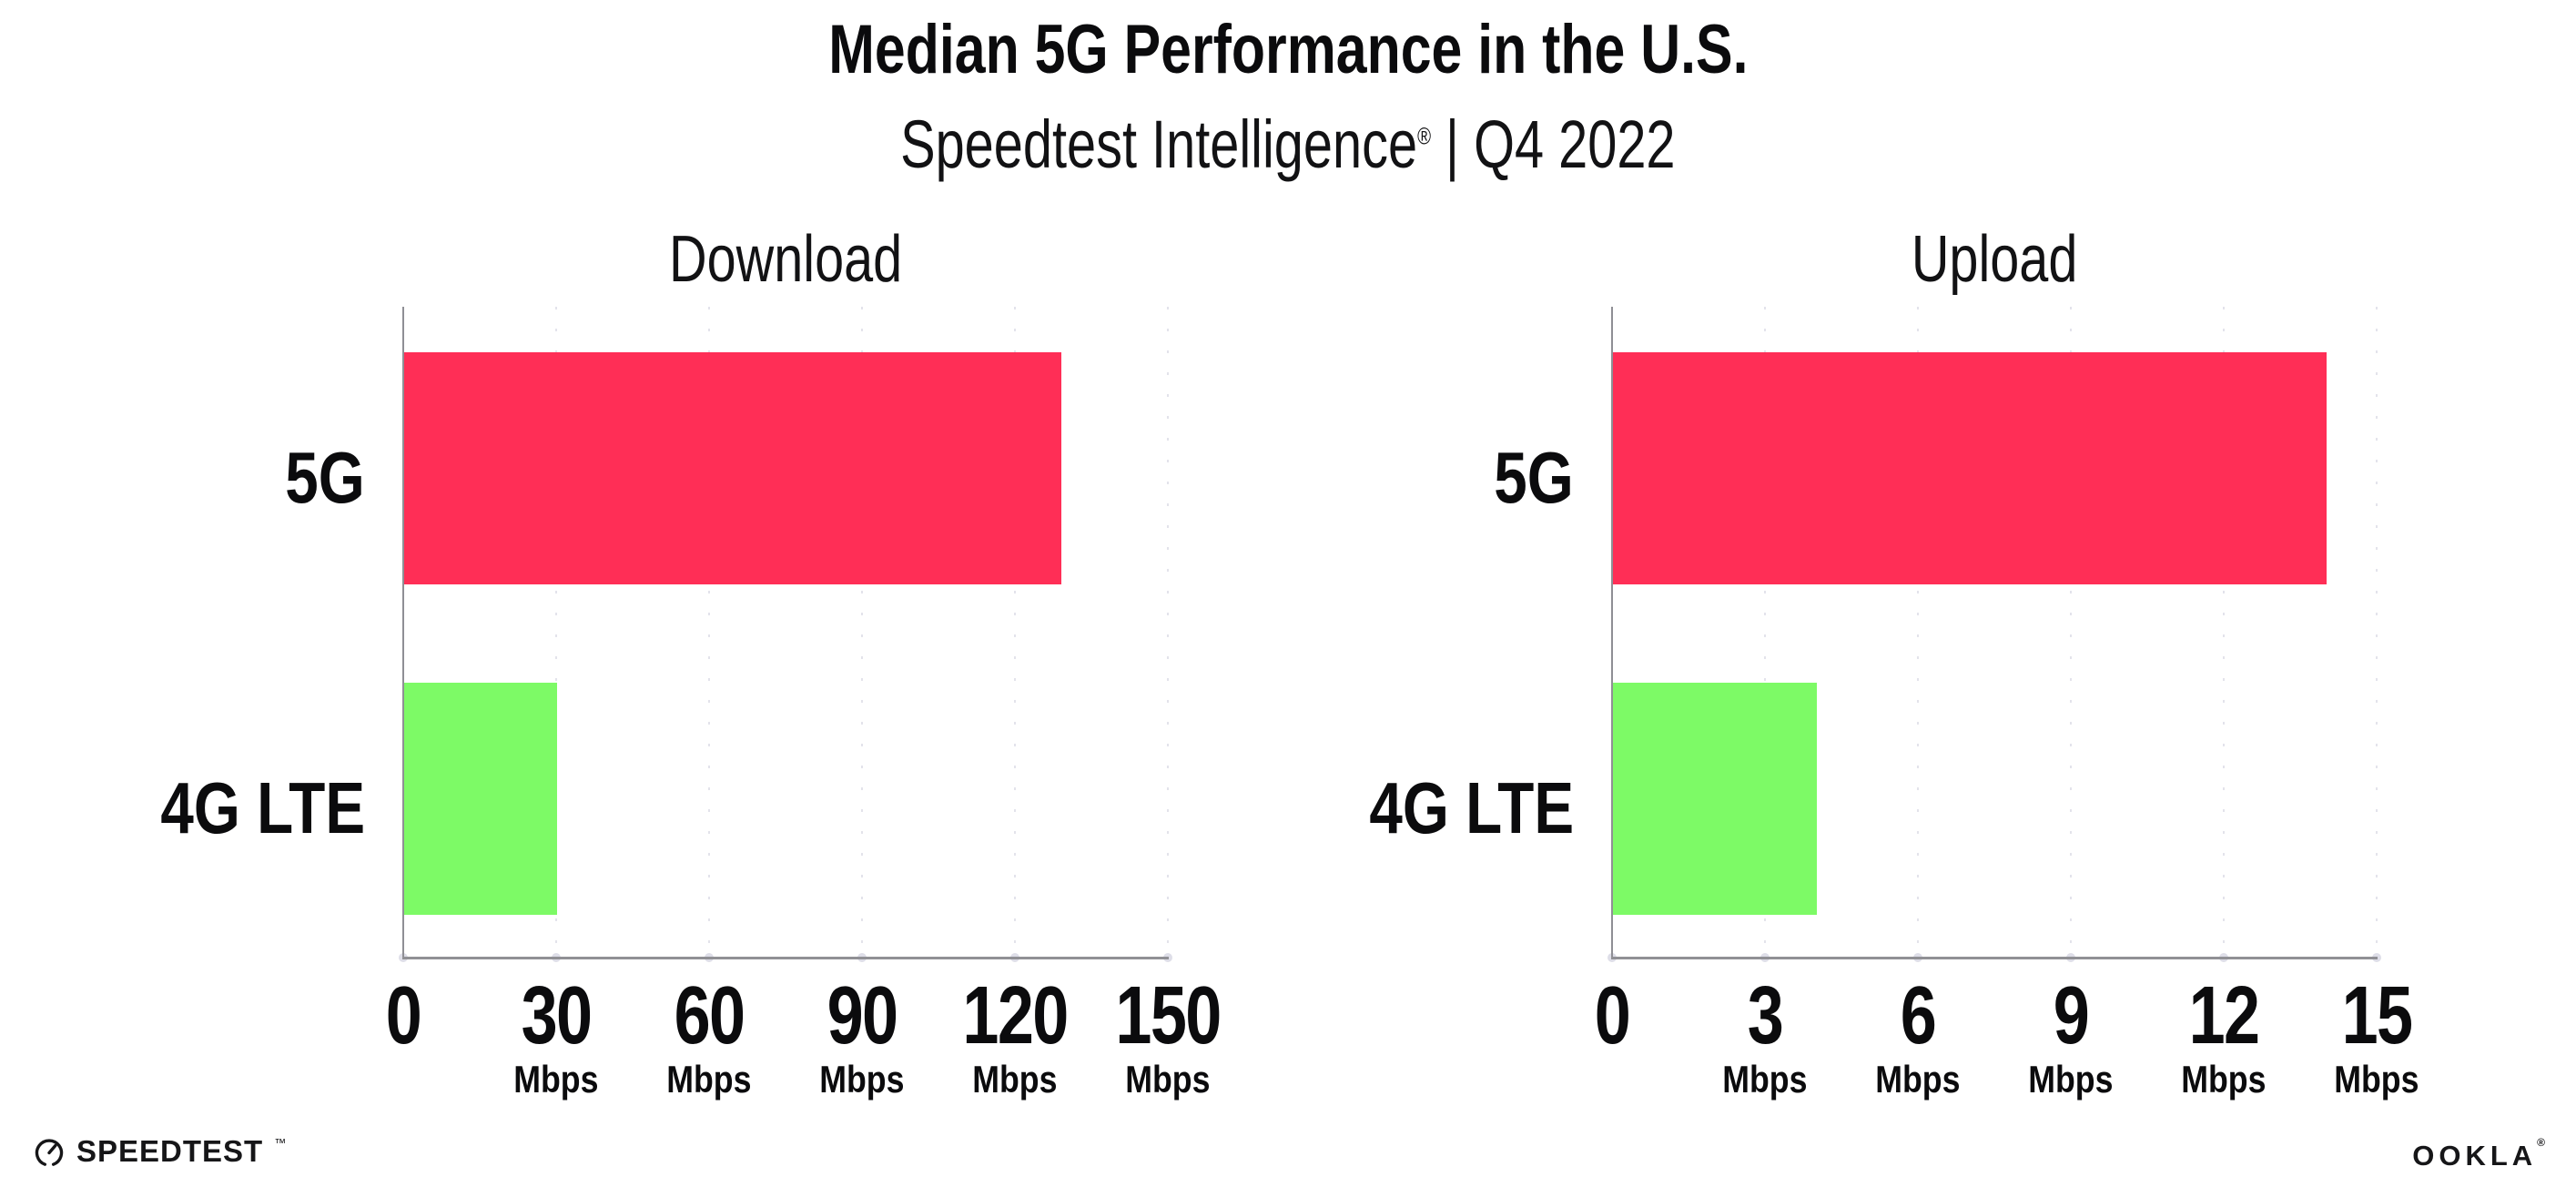  I want to click on tick-number-text: 30, so click(557, 1015).